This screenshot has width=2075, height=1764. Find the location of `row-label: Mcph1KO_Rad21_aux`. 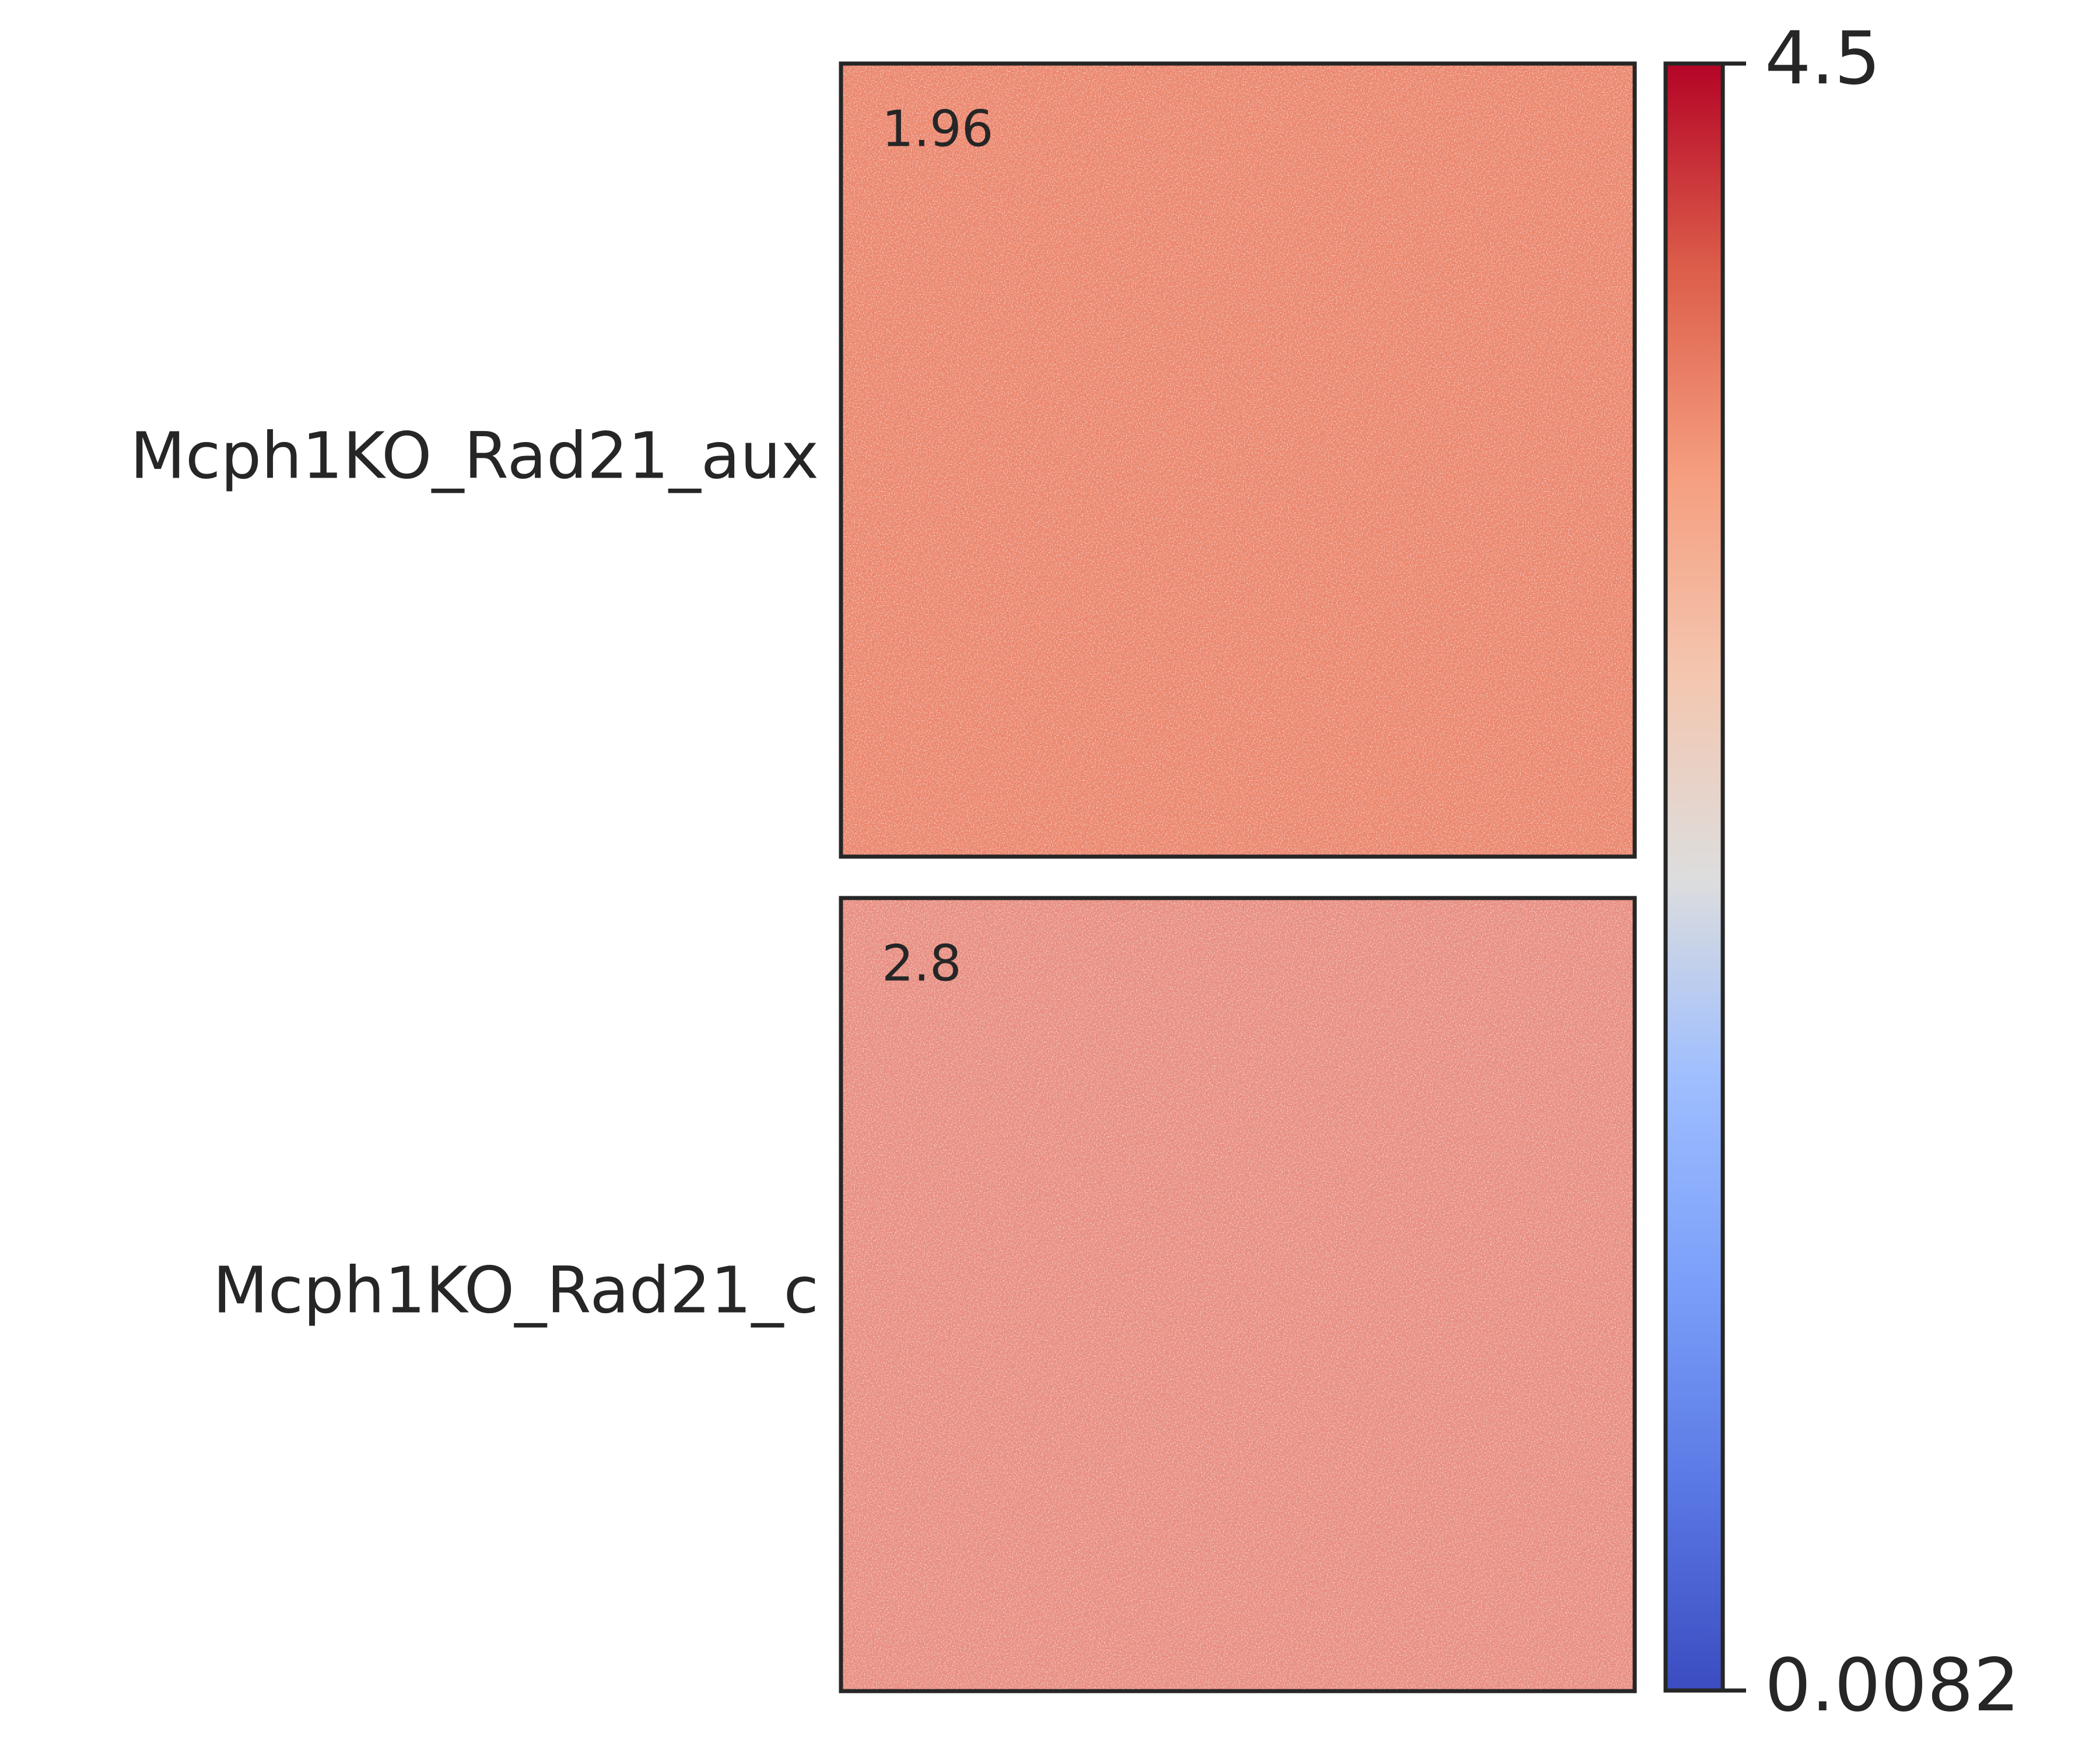

row-label: Mcph1KO_Rad21_aux is located at coordinates (474, 455).